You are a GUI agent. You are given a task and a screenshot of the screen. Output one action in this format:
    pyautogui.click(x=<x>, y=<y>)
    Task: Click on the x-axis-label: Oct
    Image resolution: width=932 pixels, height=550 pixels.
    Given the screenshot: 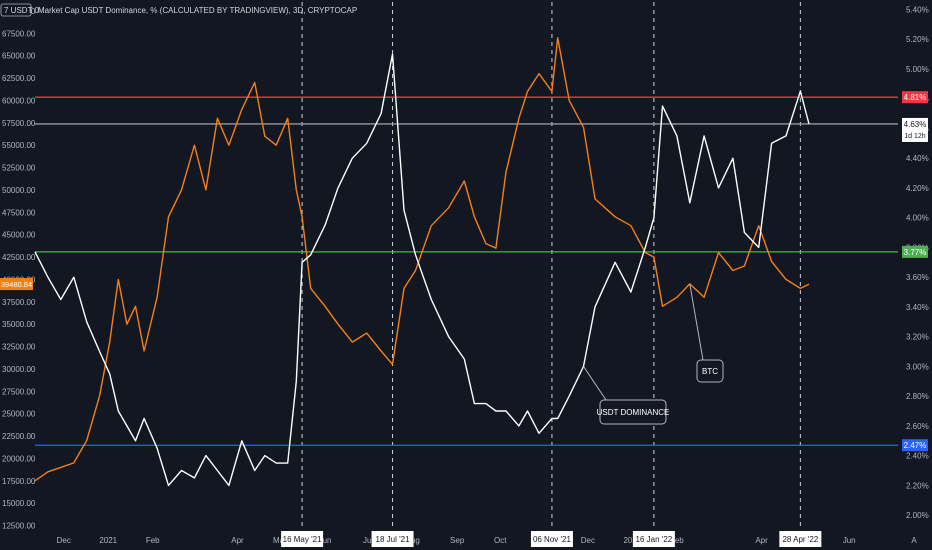 What is the action you would take?
    pyautogui.click(x=500, y=540)
    